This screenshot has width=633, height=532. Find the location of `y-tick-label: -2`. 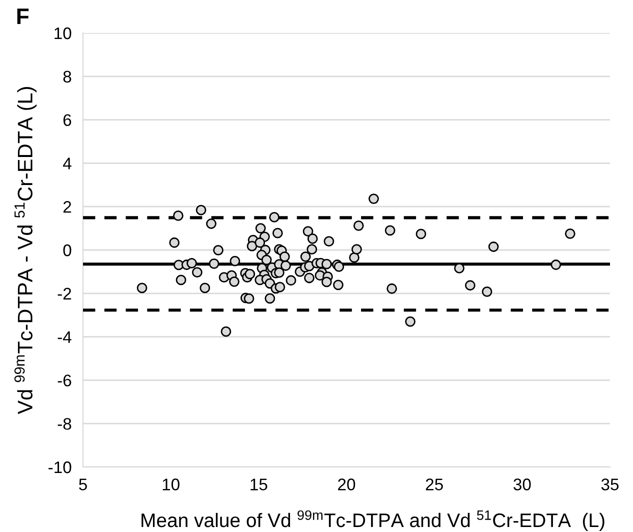

y-tick-label: -2 is located at coordinates (65, 294).